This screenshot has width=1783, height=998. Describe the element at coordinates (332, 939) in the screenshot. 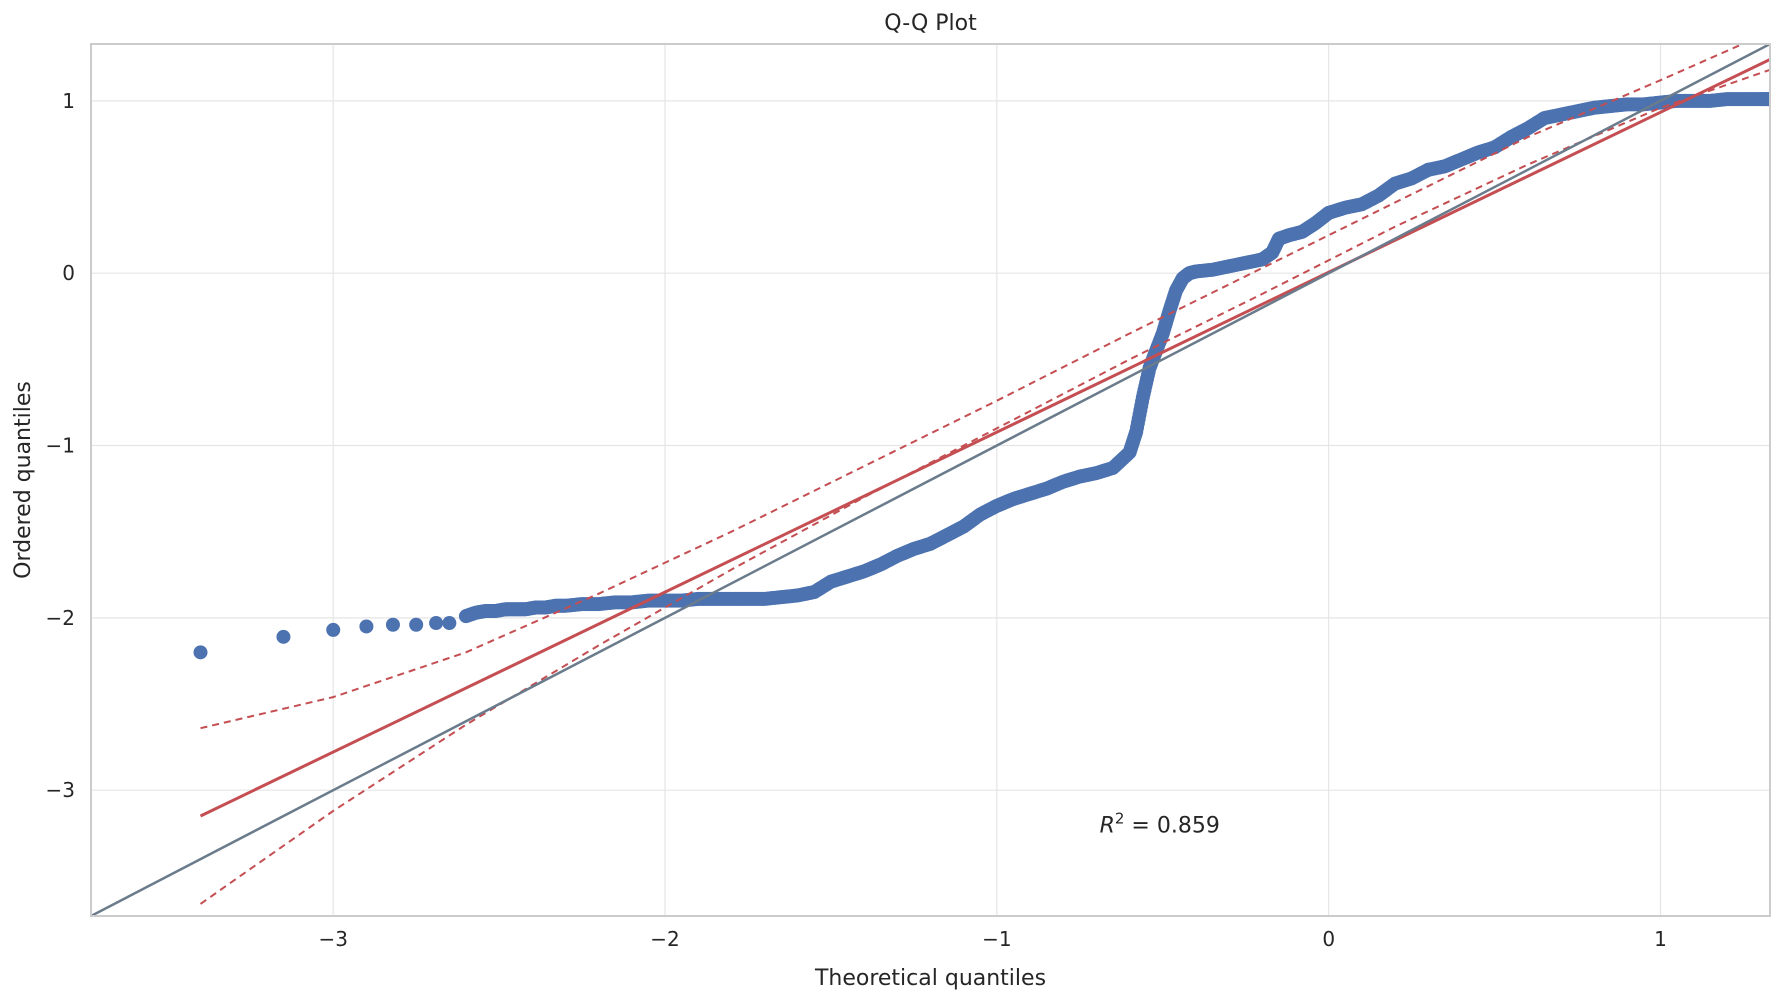

I see `x-tick-label: −3` at that location.